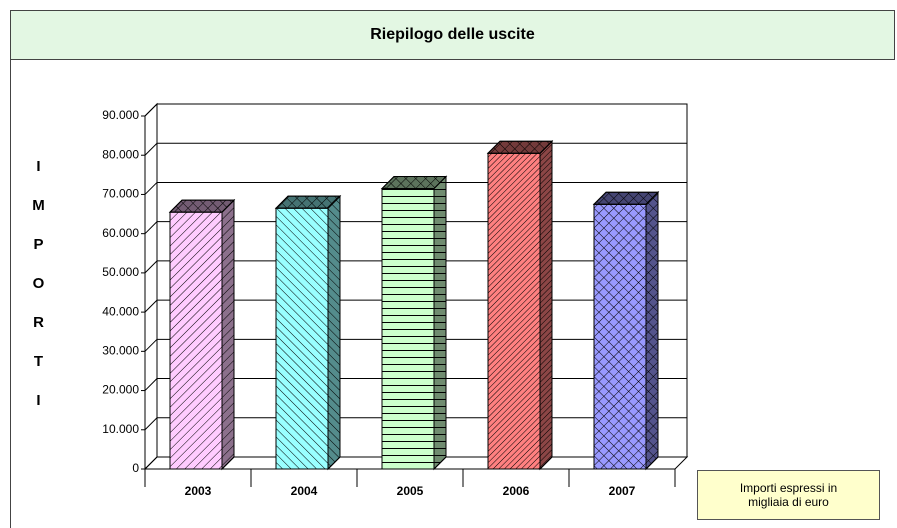 Image resolution: width=897 pixels, height=528 pixels. Describe the element at coordinates (788, 495) in the screenshot. I see `note: Importi espressi in migliaia di euro` at that location.